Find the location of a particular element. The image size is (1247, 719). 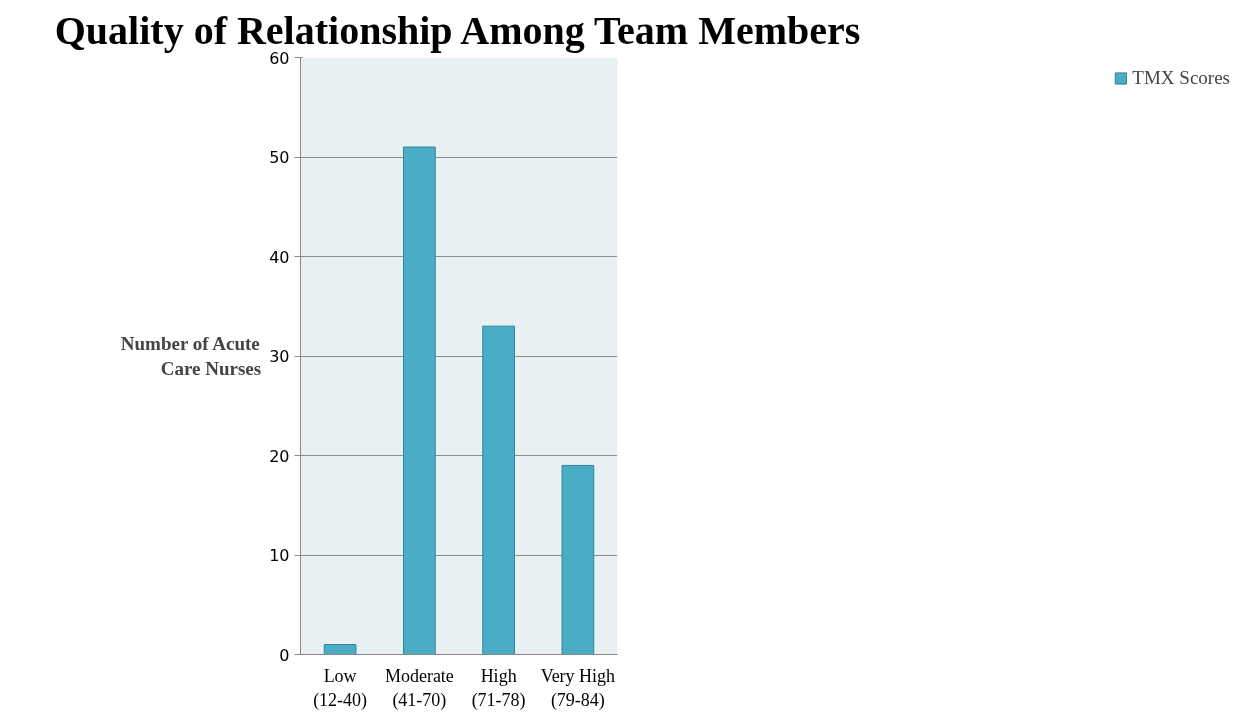

y-tick-label: 20 is located at coordinates (279, 456).